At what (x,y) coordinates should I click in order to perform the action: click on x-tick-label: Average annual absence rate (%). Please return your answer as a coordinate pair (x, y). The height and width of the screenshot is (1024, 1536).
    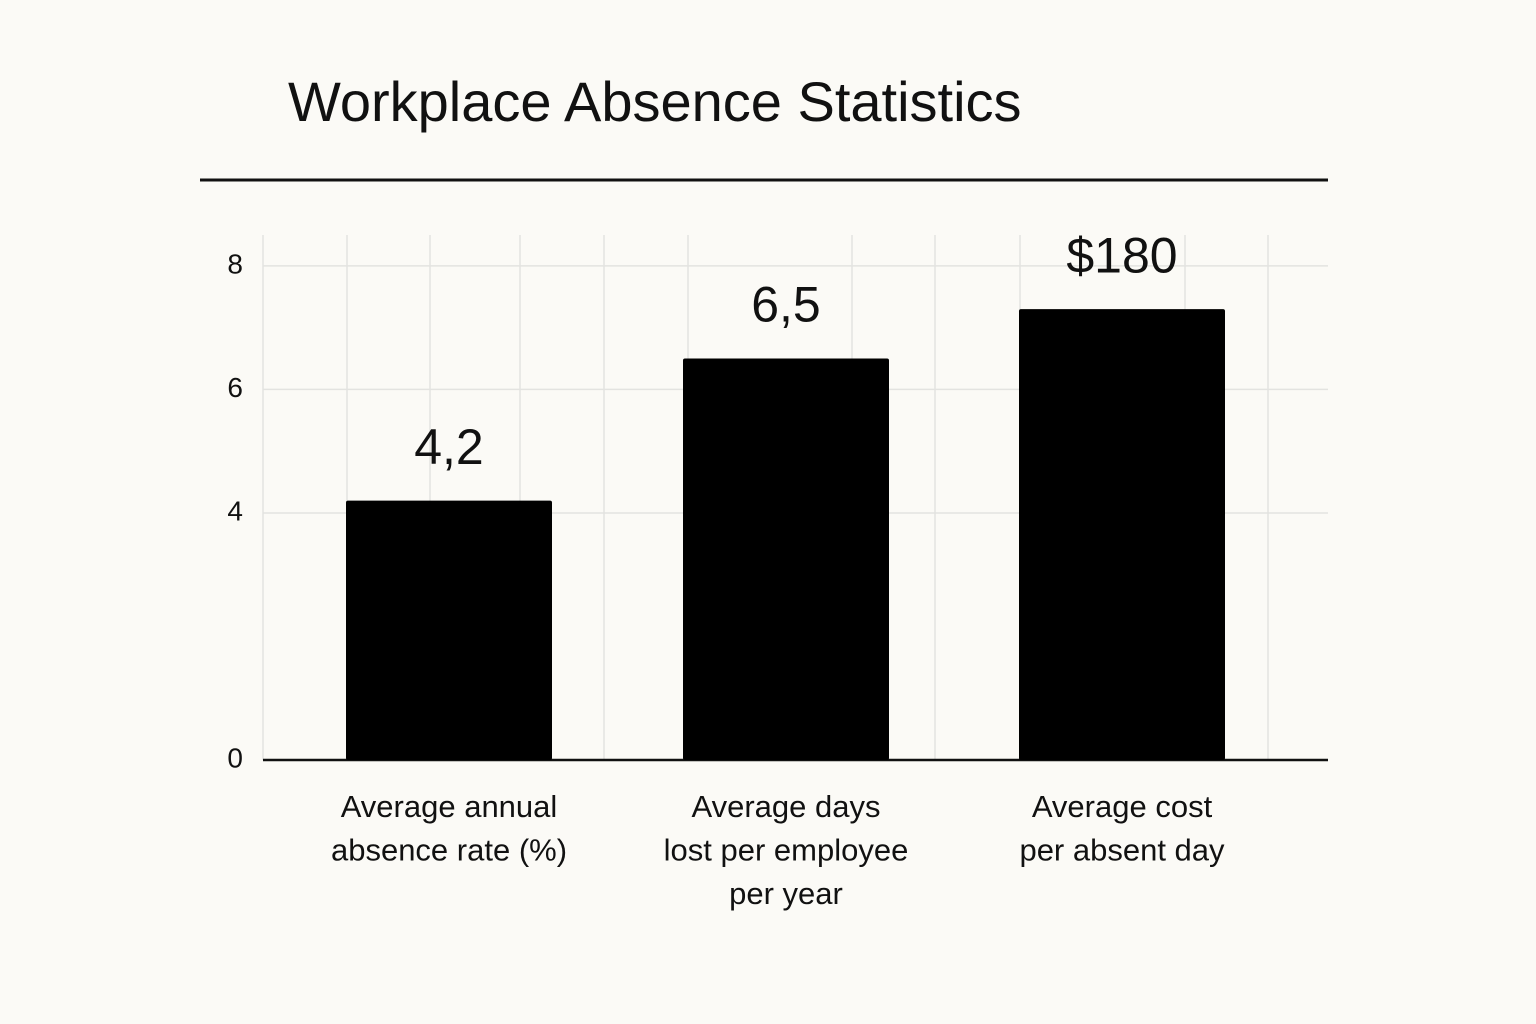
    Looking at the image, I should click on (449, 828).